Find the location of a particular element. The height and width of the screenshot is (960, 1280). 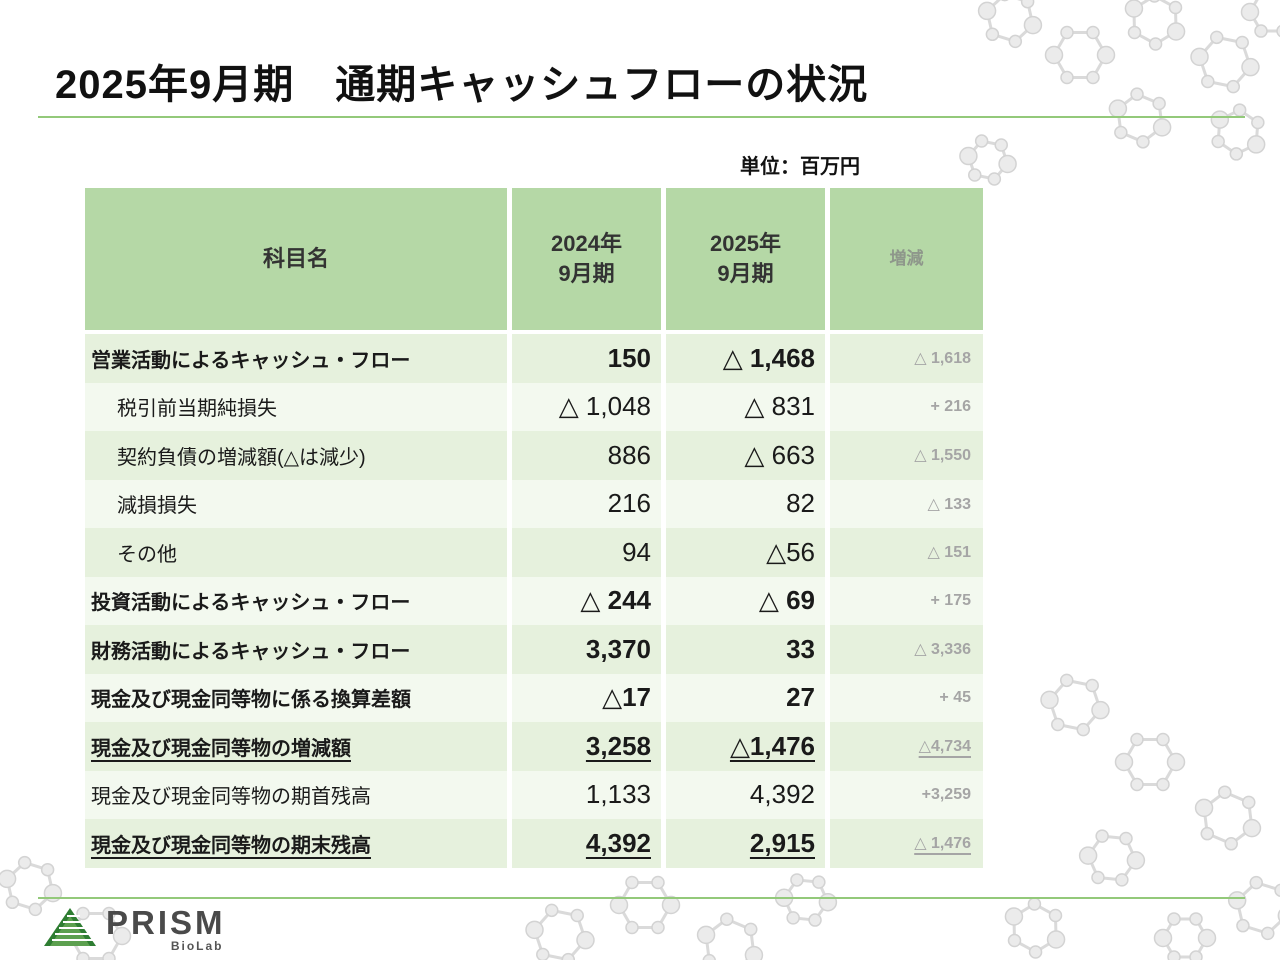

value-change: + 45 is located at coordinates (906, 697).